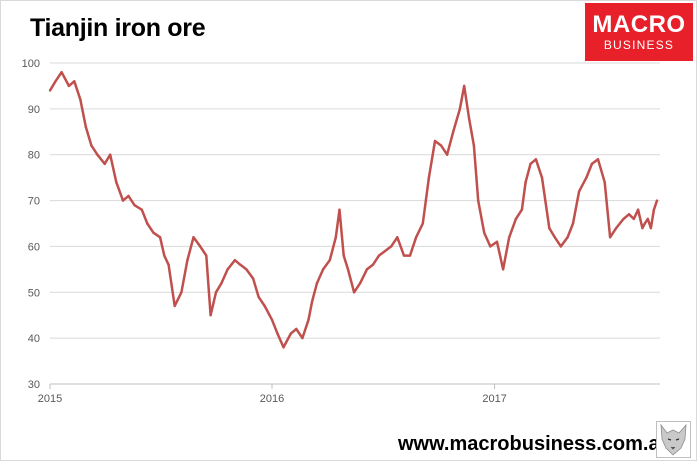  Describe the element at coordinates (34, 156) in the screenshot. I see `y-tick-label: 80` at that location.